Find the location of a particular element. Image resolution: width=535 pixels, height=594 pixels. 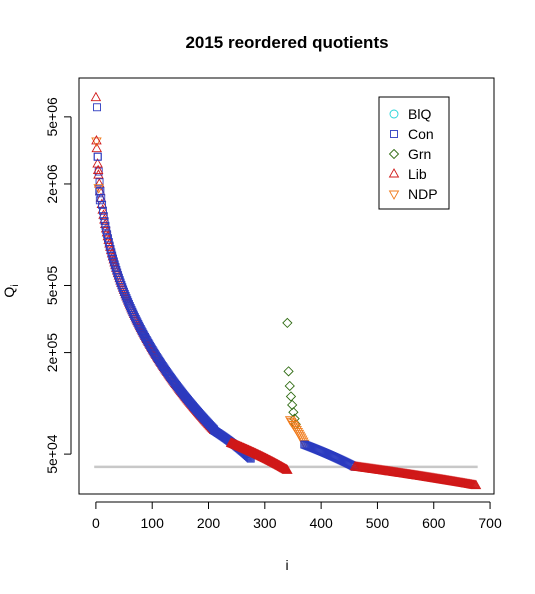

legend-marker-lib is located at coordinates (394, 173).